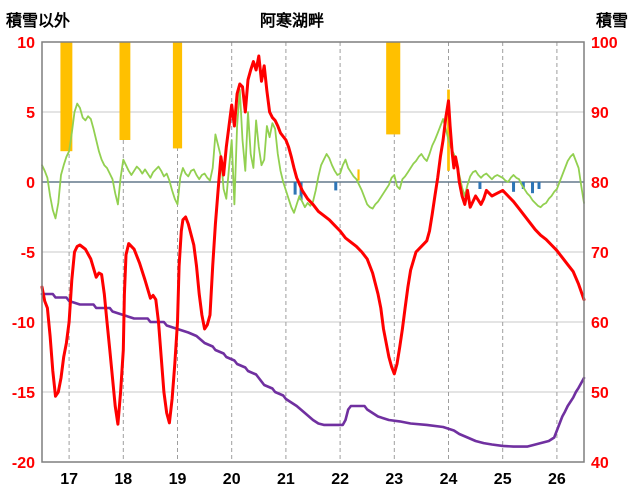 Image resolution: width=636 pixels, height=501 pixels. What do you see at coordinates (394, 479) in the screenshot?
I see `x-axis-tick-label: 23` at bounding box center [394, 479].